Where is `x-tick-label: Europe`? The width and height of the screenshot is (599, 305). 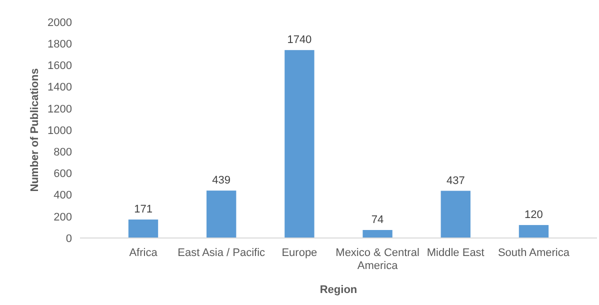 x-tick-label: Europe is located at coordinates (300, 253).